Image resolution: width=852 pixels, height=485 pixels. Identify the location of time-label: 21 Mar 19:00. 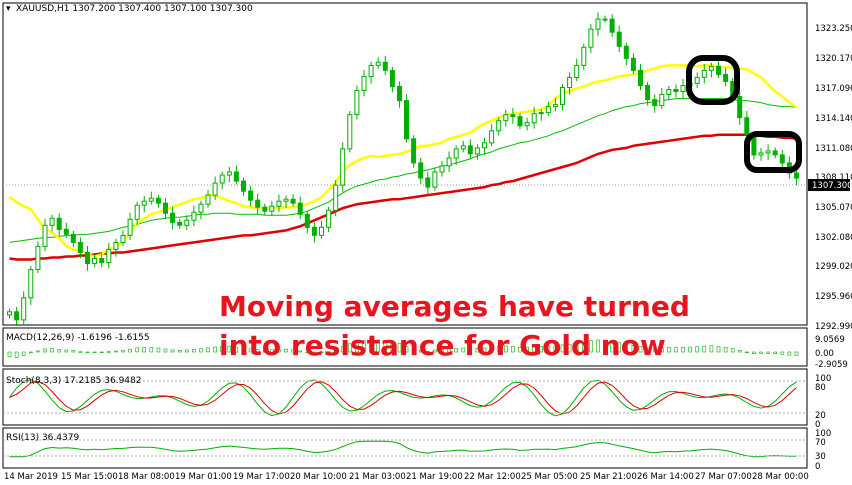
(434, 477).